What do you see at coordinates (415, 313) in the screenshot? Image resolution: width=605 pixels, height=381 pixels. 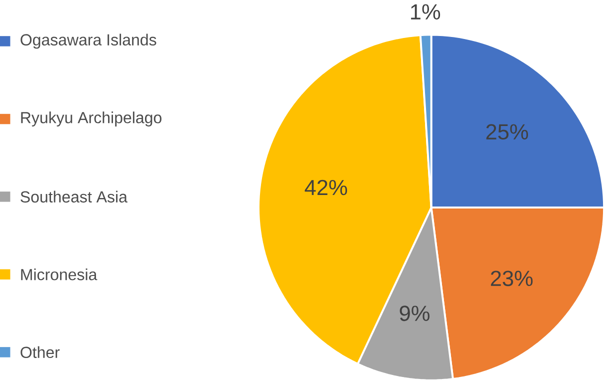 I see `data-label: 9%` at bounding box center [415, 313].